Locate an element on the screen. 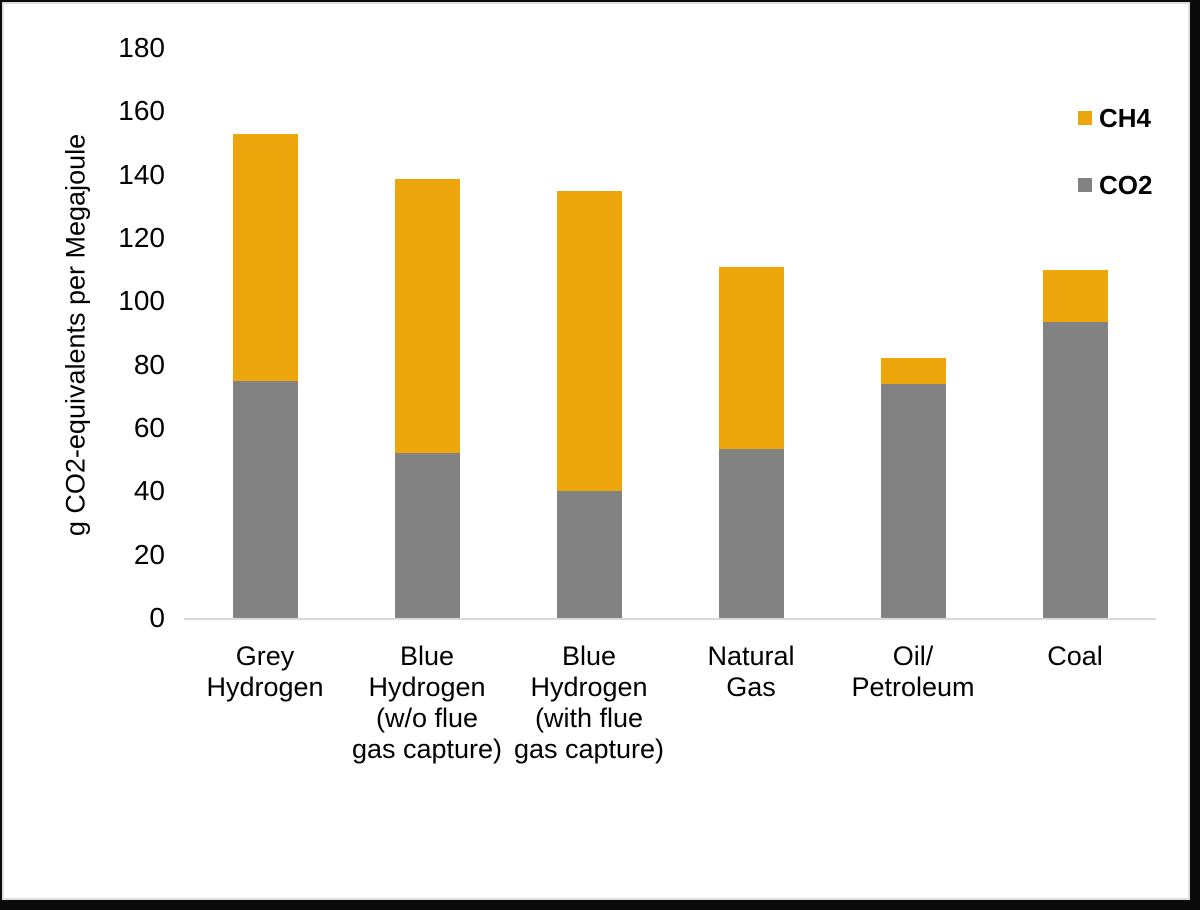 The height and width of the screenshot is (910, 1200). y-tick-label-40: 40 is located at coordinates (149, 491).